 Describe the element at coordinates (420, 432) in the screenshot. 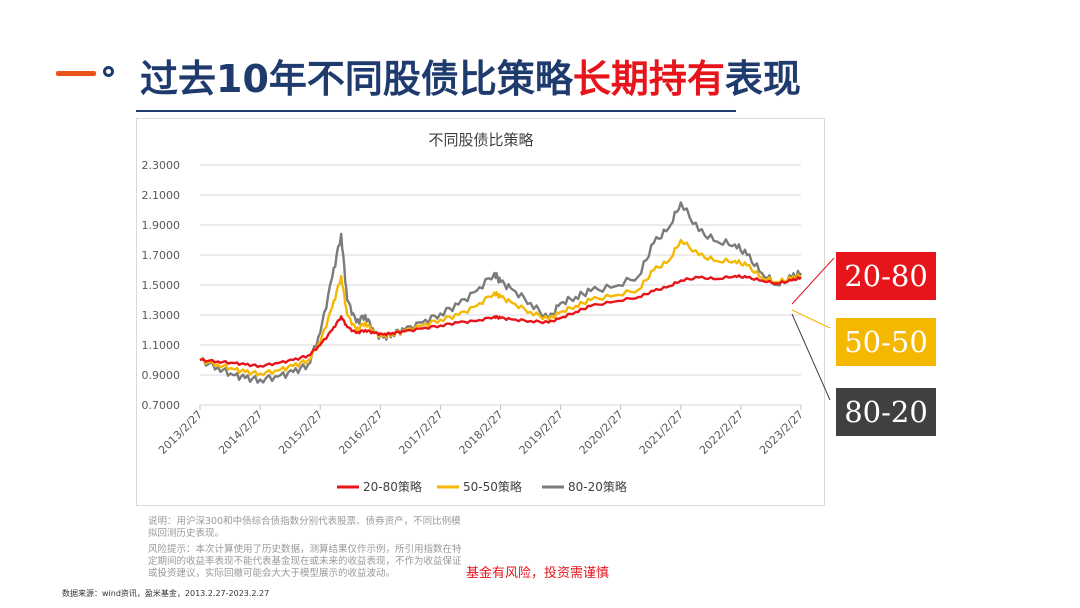

I see `x-tick-label: 2017/2/27` at that location.